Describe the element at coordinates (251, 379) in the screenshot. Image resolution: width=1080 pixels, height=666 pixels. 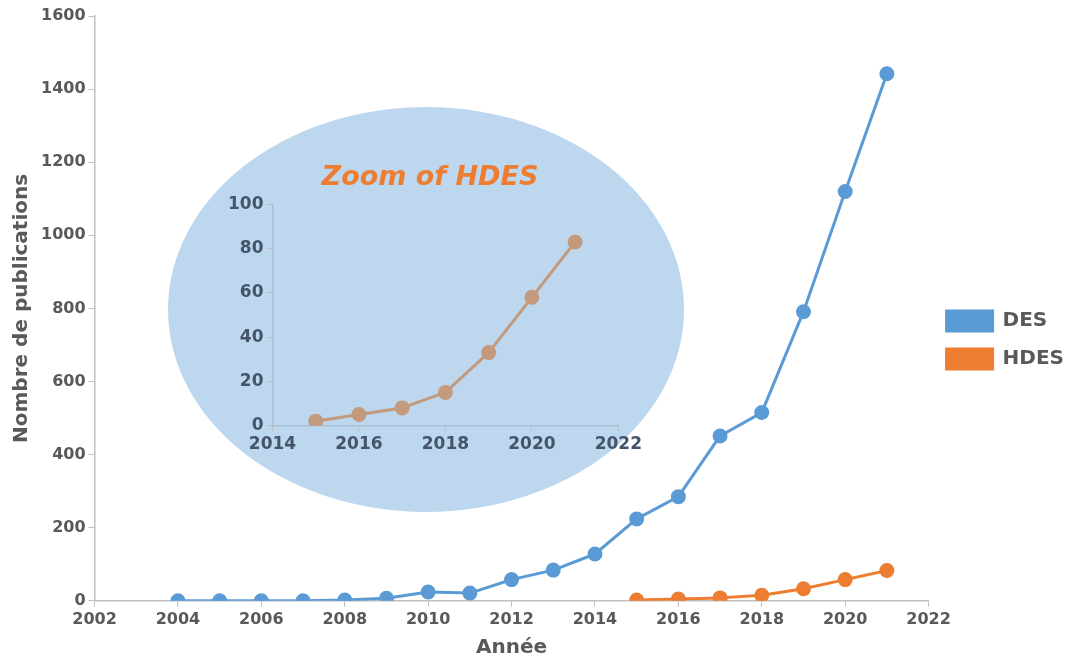
I see `y-tick-label: 20` at that location.